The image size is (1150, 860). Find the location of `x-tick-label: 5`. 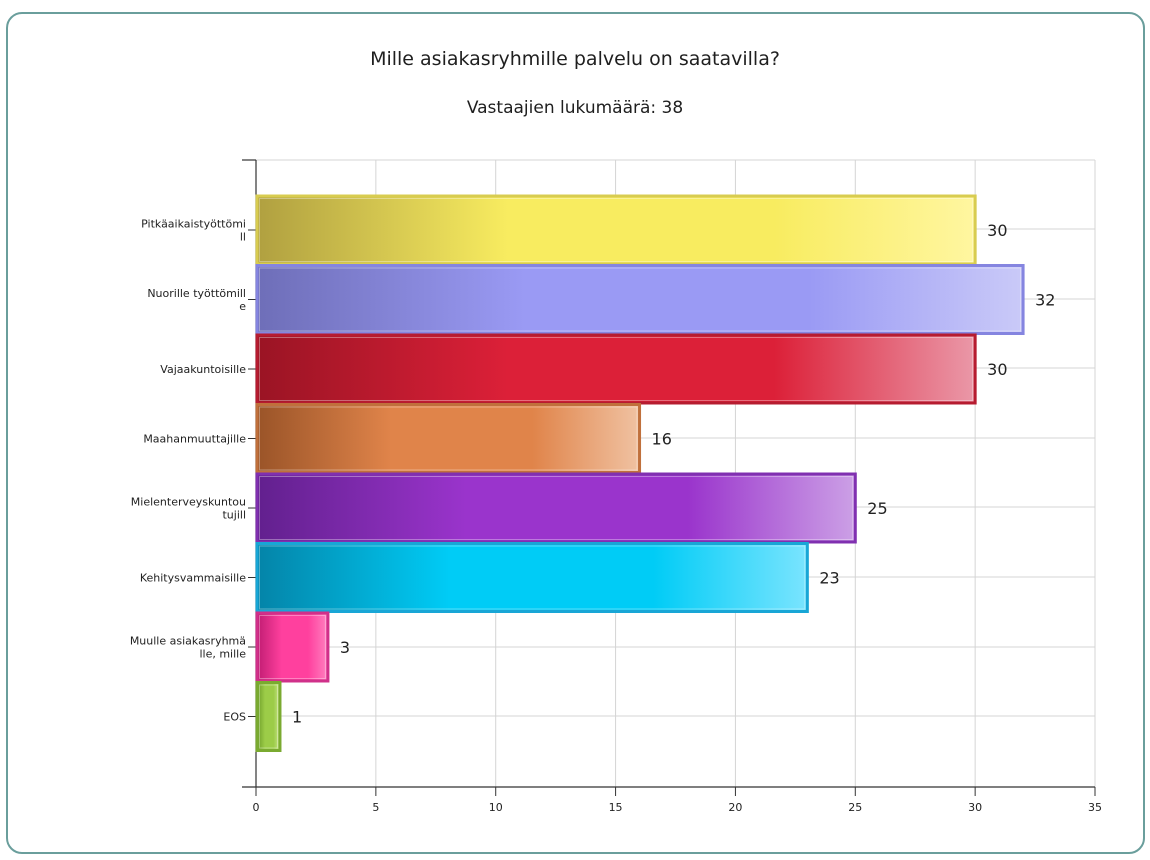

x-tick-label: 5 is located at coordinates (375, 807).